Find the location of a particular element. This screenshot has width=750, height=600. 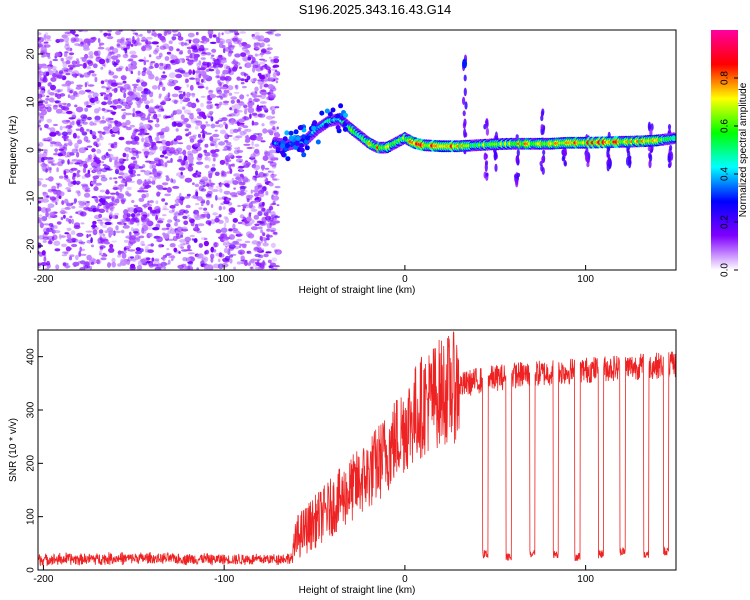

ridge-blob is located at coordinates (315, 123).